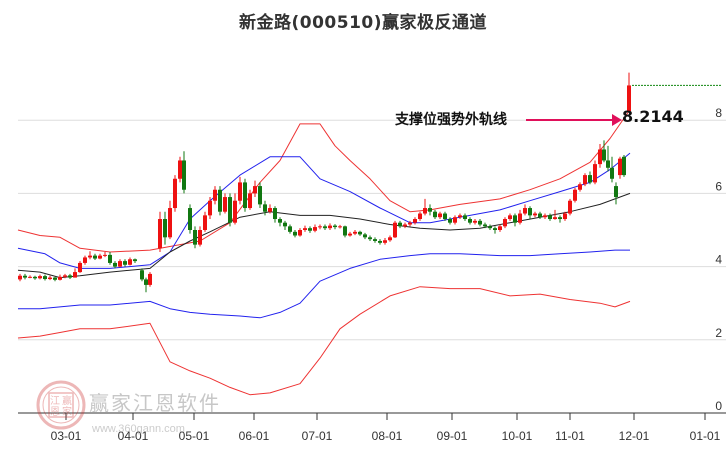 This screenshot has width=726, height=450. What do you see at coordinates (55, 401) in the screenshot?
I see `svg-text: 江` at bounding box center [55, 401].